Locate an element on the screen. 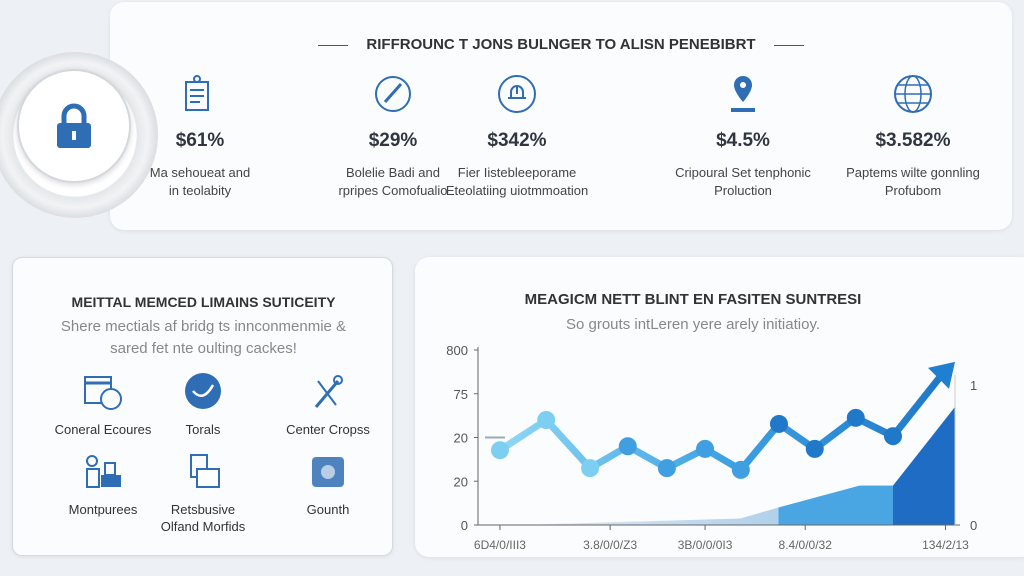  feature-label: Gounth is located at coordinates (328, 509).